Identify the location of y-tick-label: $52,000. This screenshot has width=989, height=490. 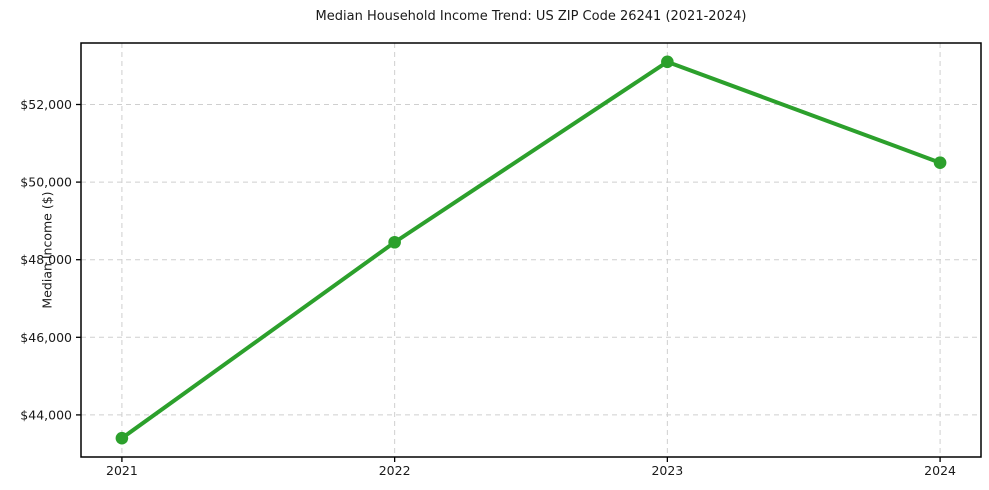
(46, 104).